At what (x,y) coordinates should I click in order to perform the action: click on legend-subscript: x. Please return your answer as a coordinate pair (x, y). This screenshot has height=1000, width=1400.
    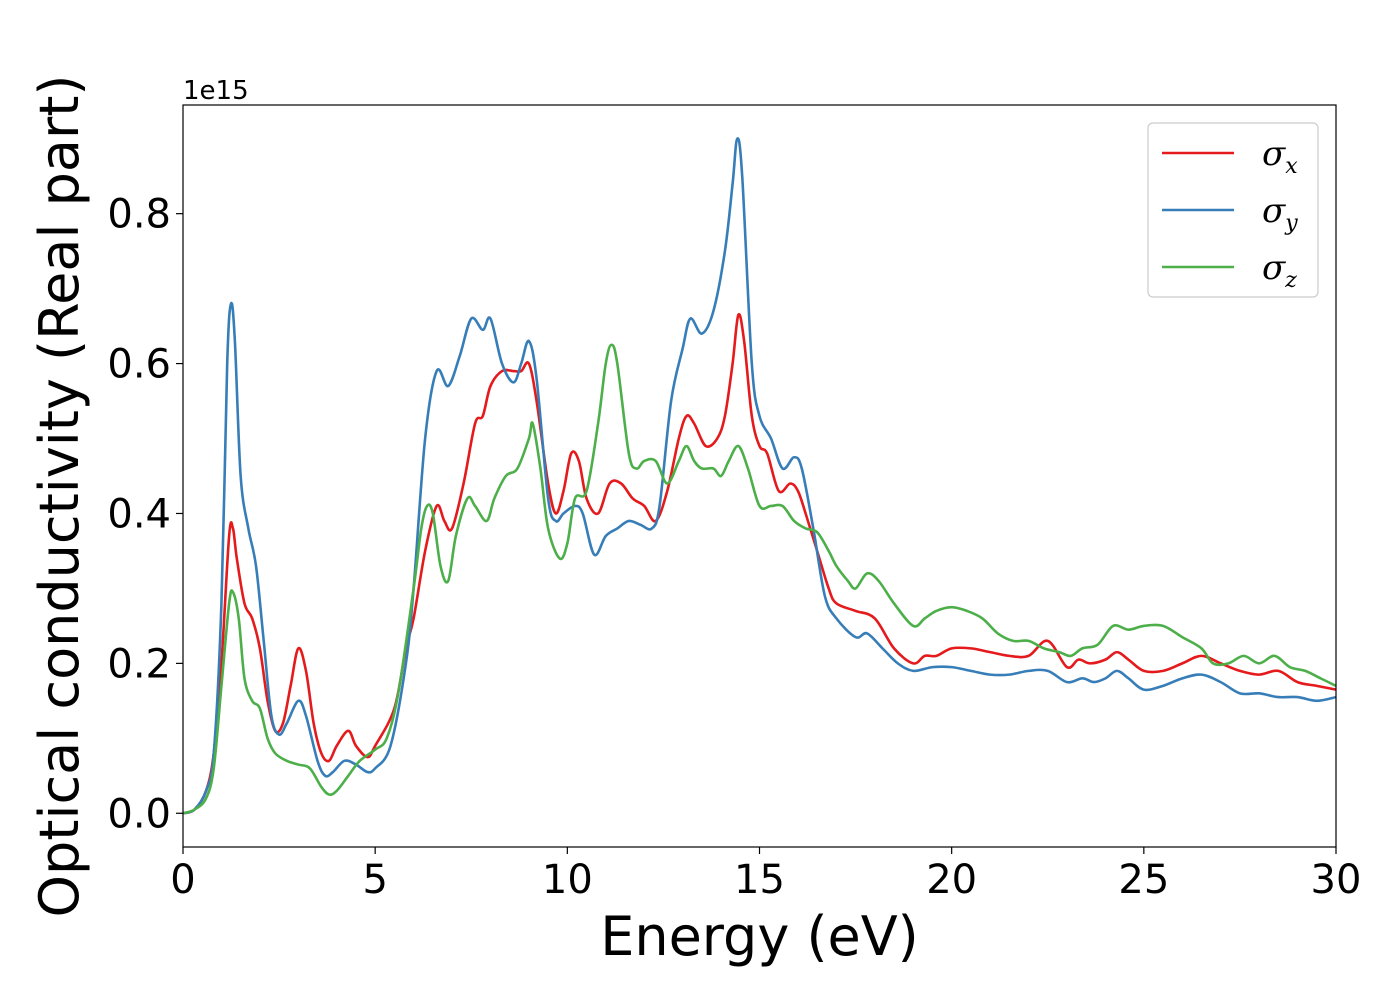
    Looking at the image, I should click on (1291, 166).